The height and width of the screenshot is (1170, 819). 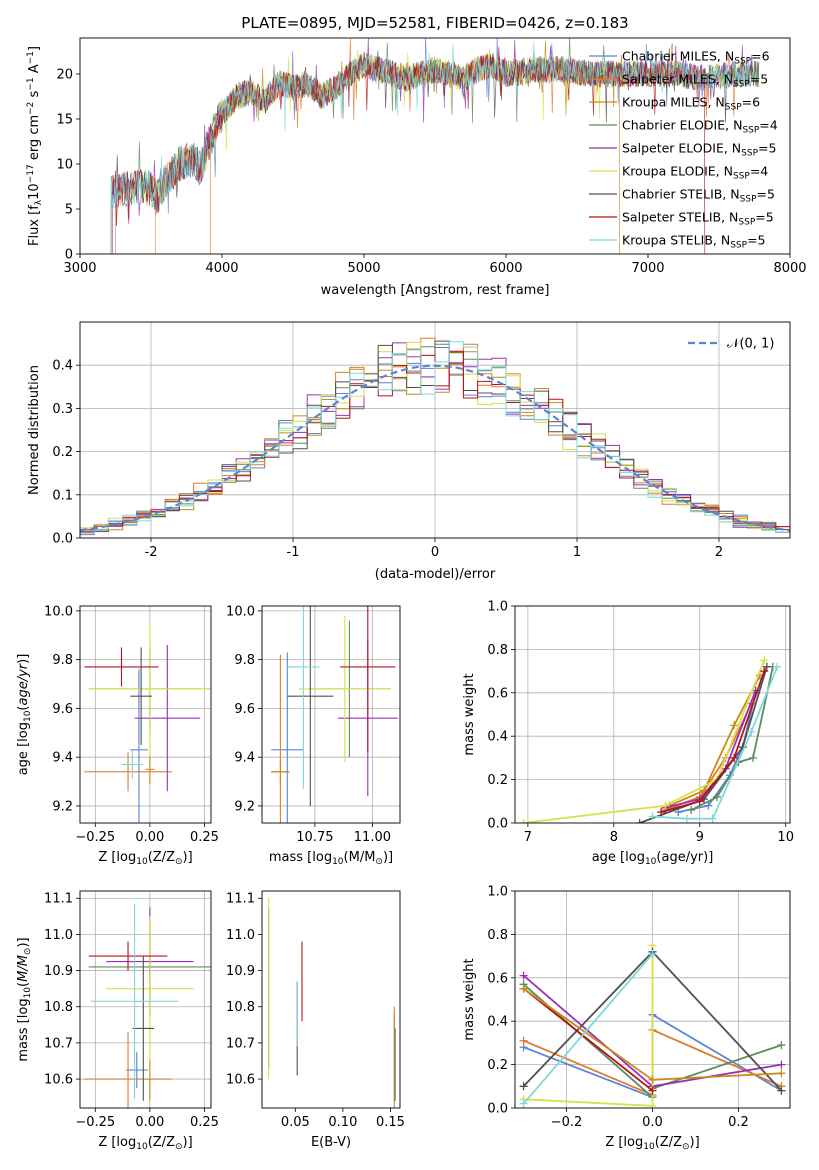 What do you see at coordinates (331, 858) in the screenshot?
I see `x-axis-label: mass [log10(M/M⊙)]` at bounding box center [331, 858].